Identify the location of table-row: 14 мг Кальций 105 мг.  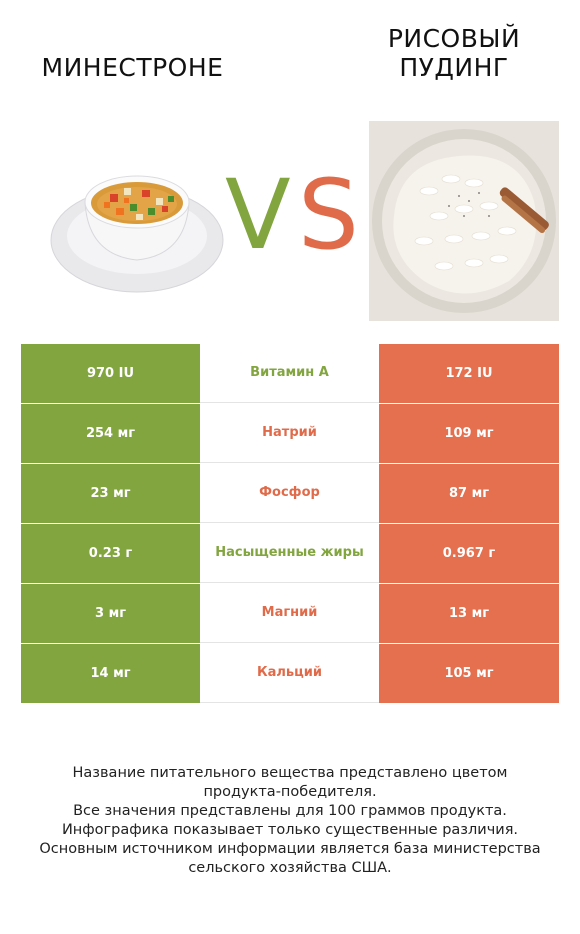
(290, 673).